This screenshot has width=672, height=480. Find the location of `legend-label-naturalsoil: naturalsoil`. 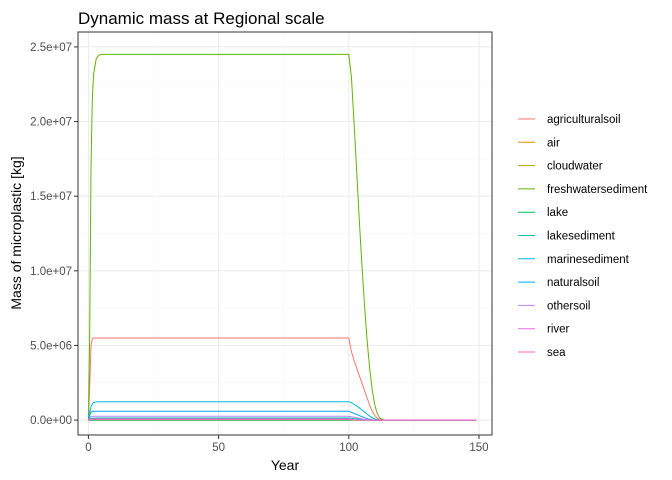

legend-label-naturalsoil: naturalsoil is located at coordinates (573, 283).